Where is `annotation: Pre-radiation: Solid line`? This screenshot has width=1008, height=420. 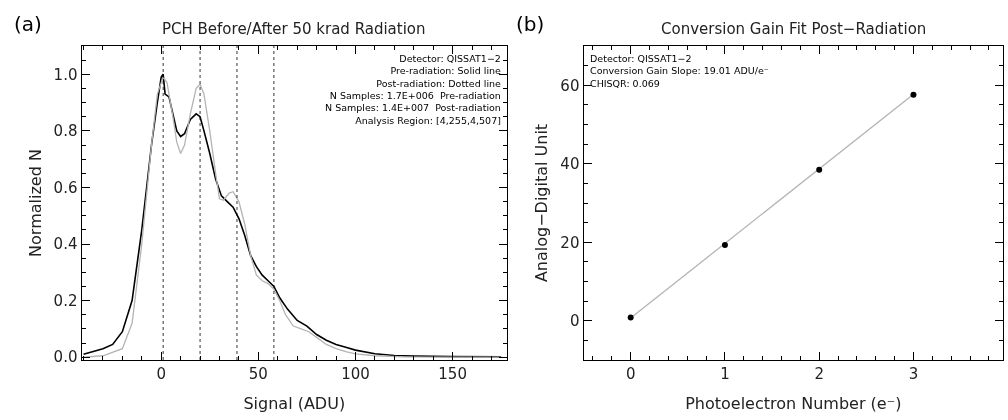
annotation: Pre-radiation: Solid line is located at coordinates (446, 71).